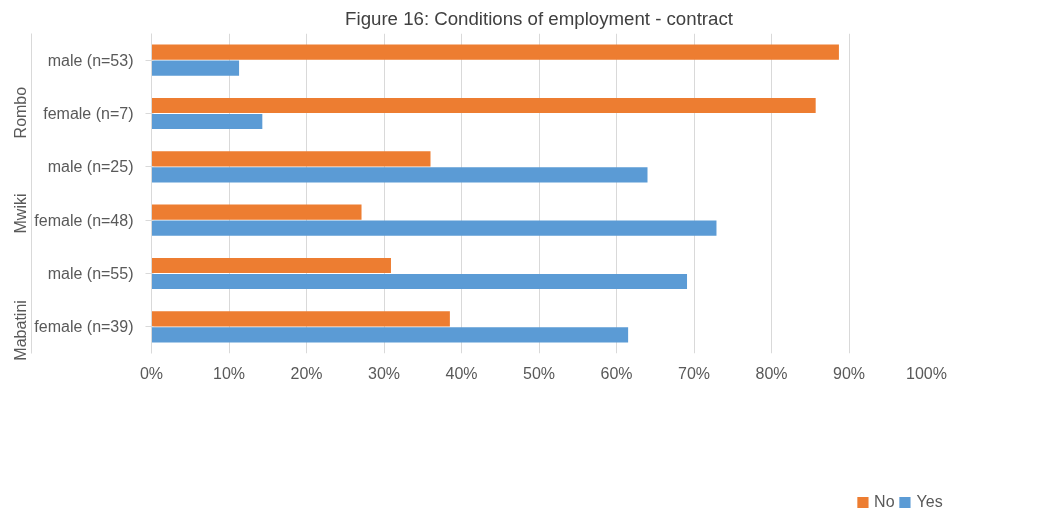  Describe the element at coordinates (306, 373) in the screenshot. I see `x-tick-label: 20%` at that location.